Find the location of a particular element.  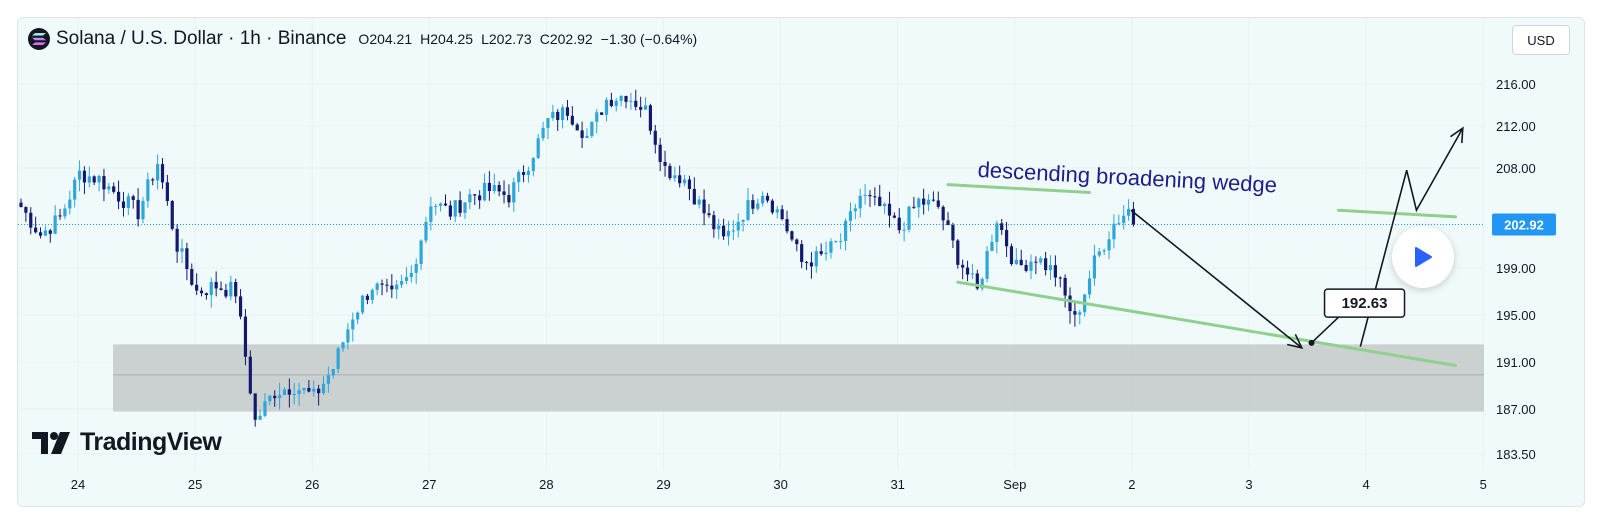

time-tick-12: 5 is located at coordinates (1483, 484).